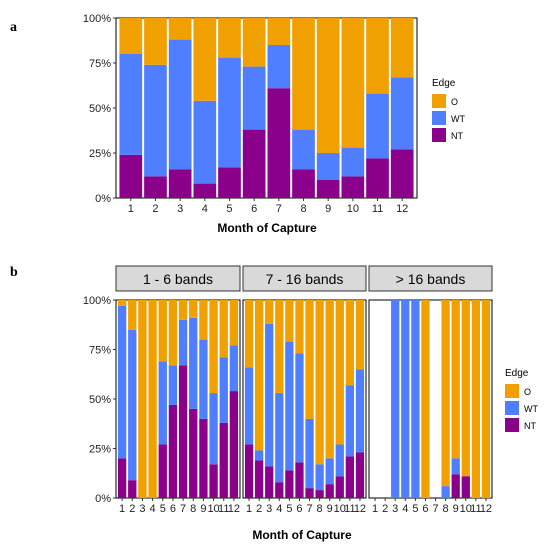 Image resolution: width=550 pixels, height=552 pixels. What do you see at coordinates (269, 509) in the screenshot?
I see `panel-b-facet-2-x-tick-label: 3` at bounding box center [269, 509].